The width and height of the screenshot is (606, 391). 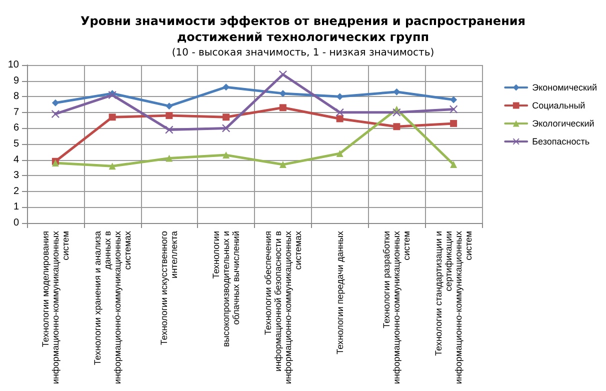 I want to click on legend-label: Экологический, so click(x=563, y=123).